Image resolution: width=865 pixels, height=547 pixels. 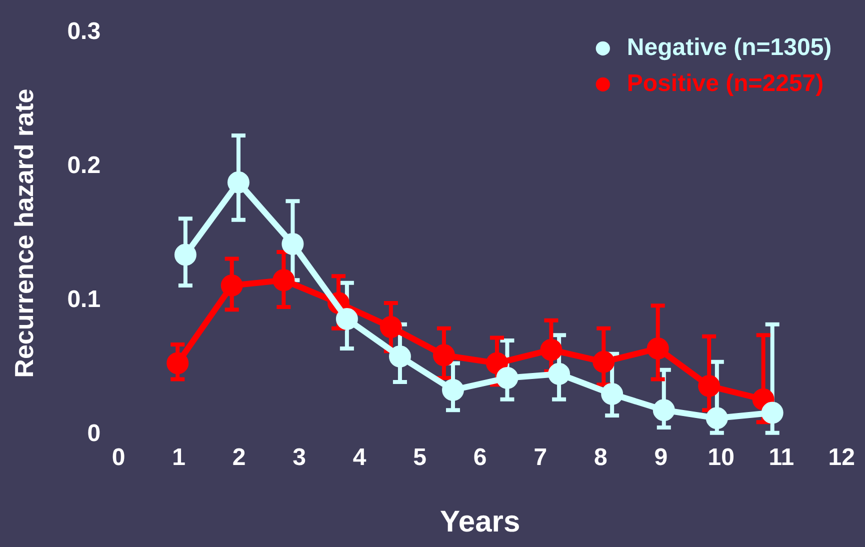 What do you see at coordinates (420, 458) in the screenshot?
I see `x-tick-label: 5` at bounding box center [420, 458].